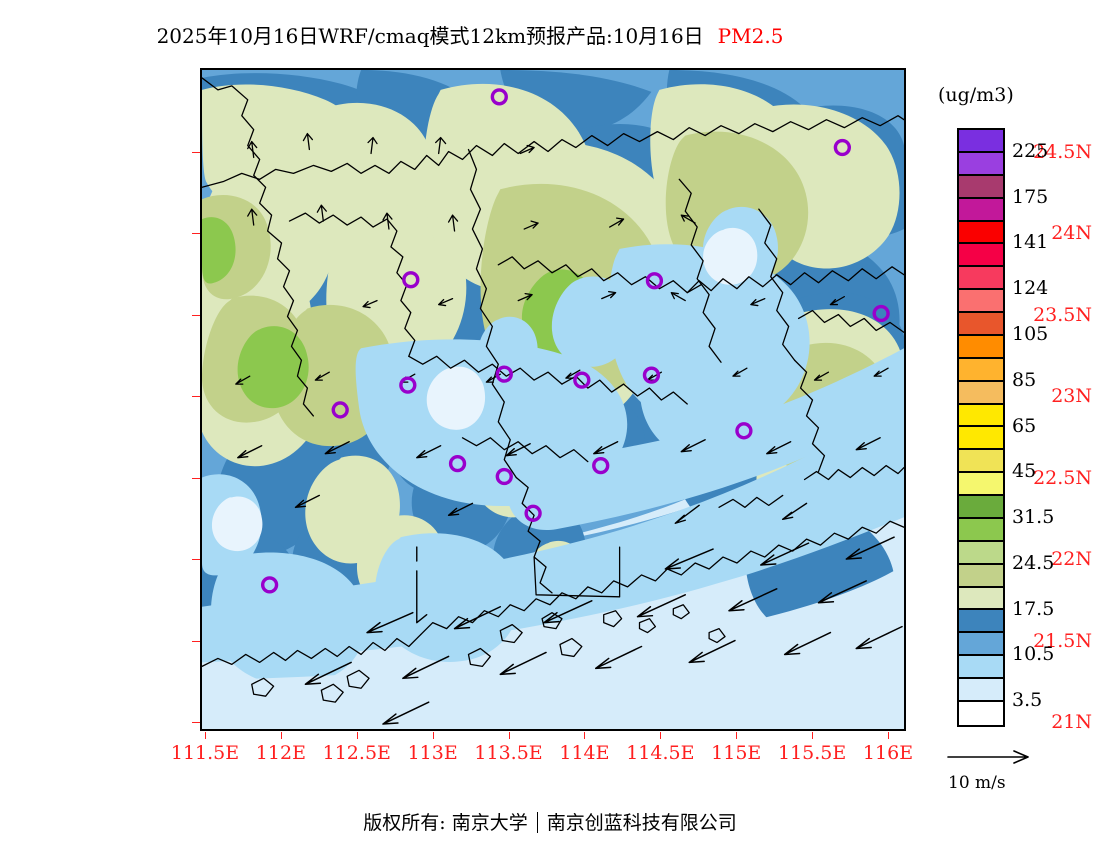 The width and height of the screenshot is (1100, 850). I want to click on copyright-footer: 版权所有: 南京大学 南京创蓝科技有限公司, so click(550, 821).